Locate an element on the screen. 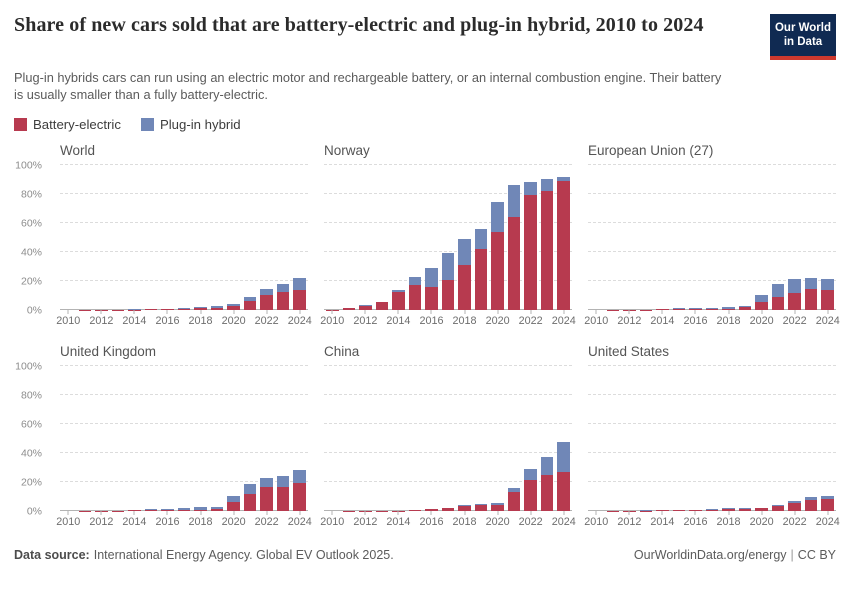  x-axis-tick-label: 2018 is located at coordinates (200, 321).